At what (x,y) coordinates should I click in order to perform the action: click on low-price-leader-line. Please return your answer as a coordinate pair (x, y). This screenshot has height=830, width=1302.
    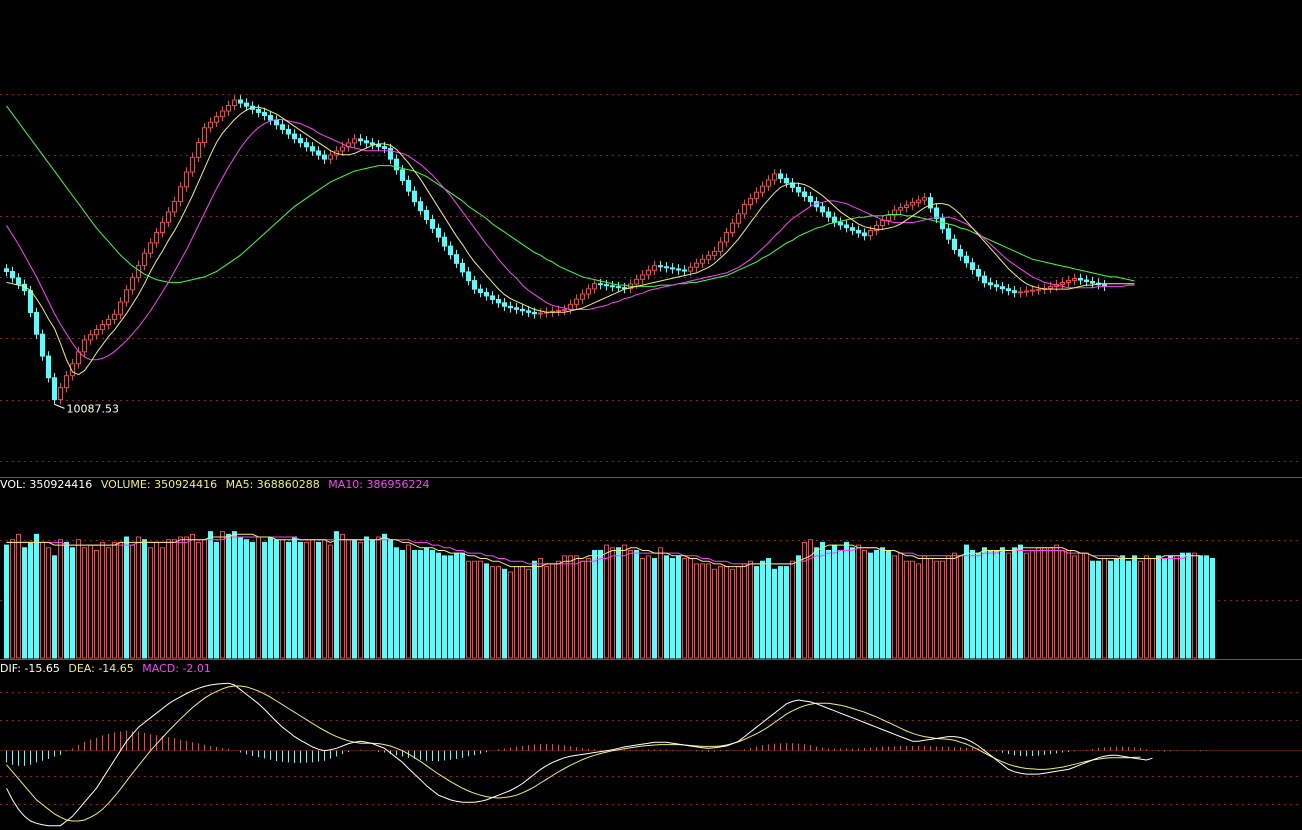
    Looking at the image, I should click on (59, 406).